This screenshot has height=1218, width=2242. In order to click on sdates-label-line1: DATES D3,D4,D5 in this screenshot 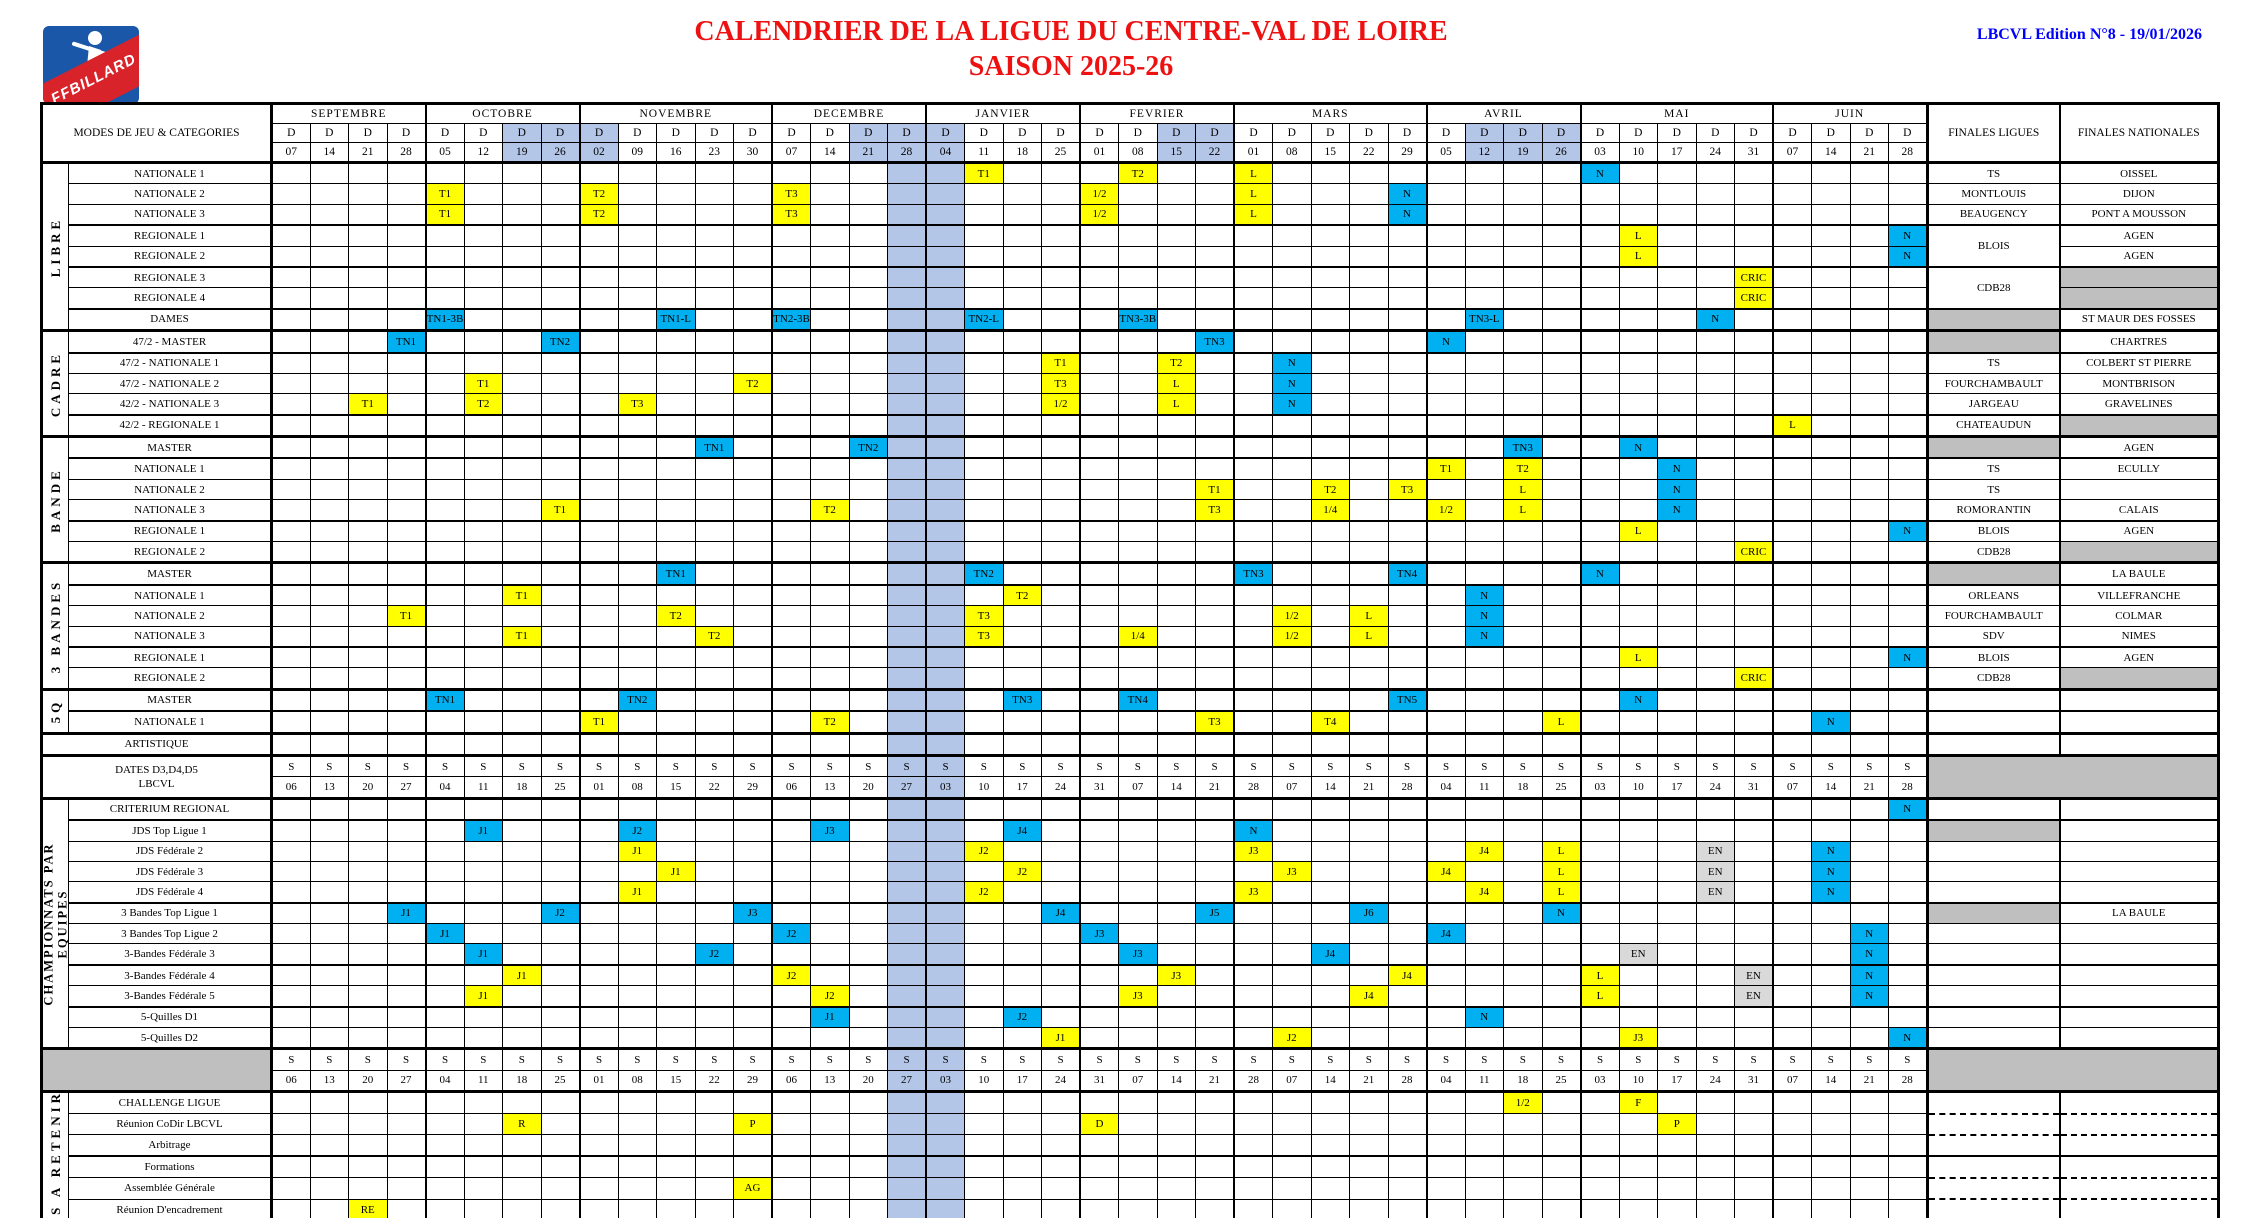, I will do `click(156, 769)`.